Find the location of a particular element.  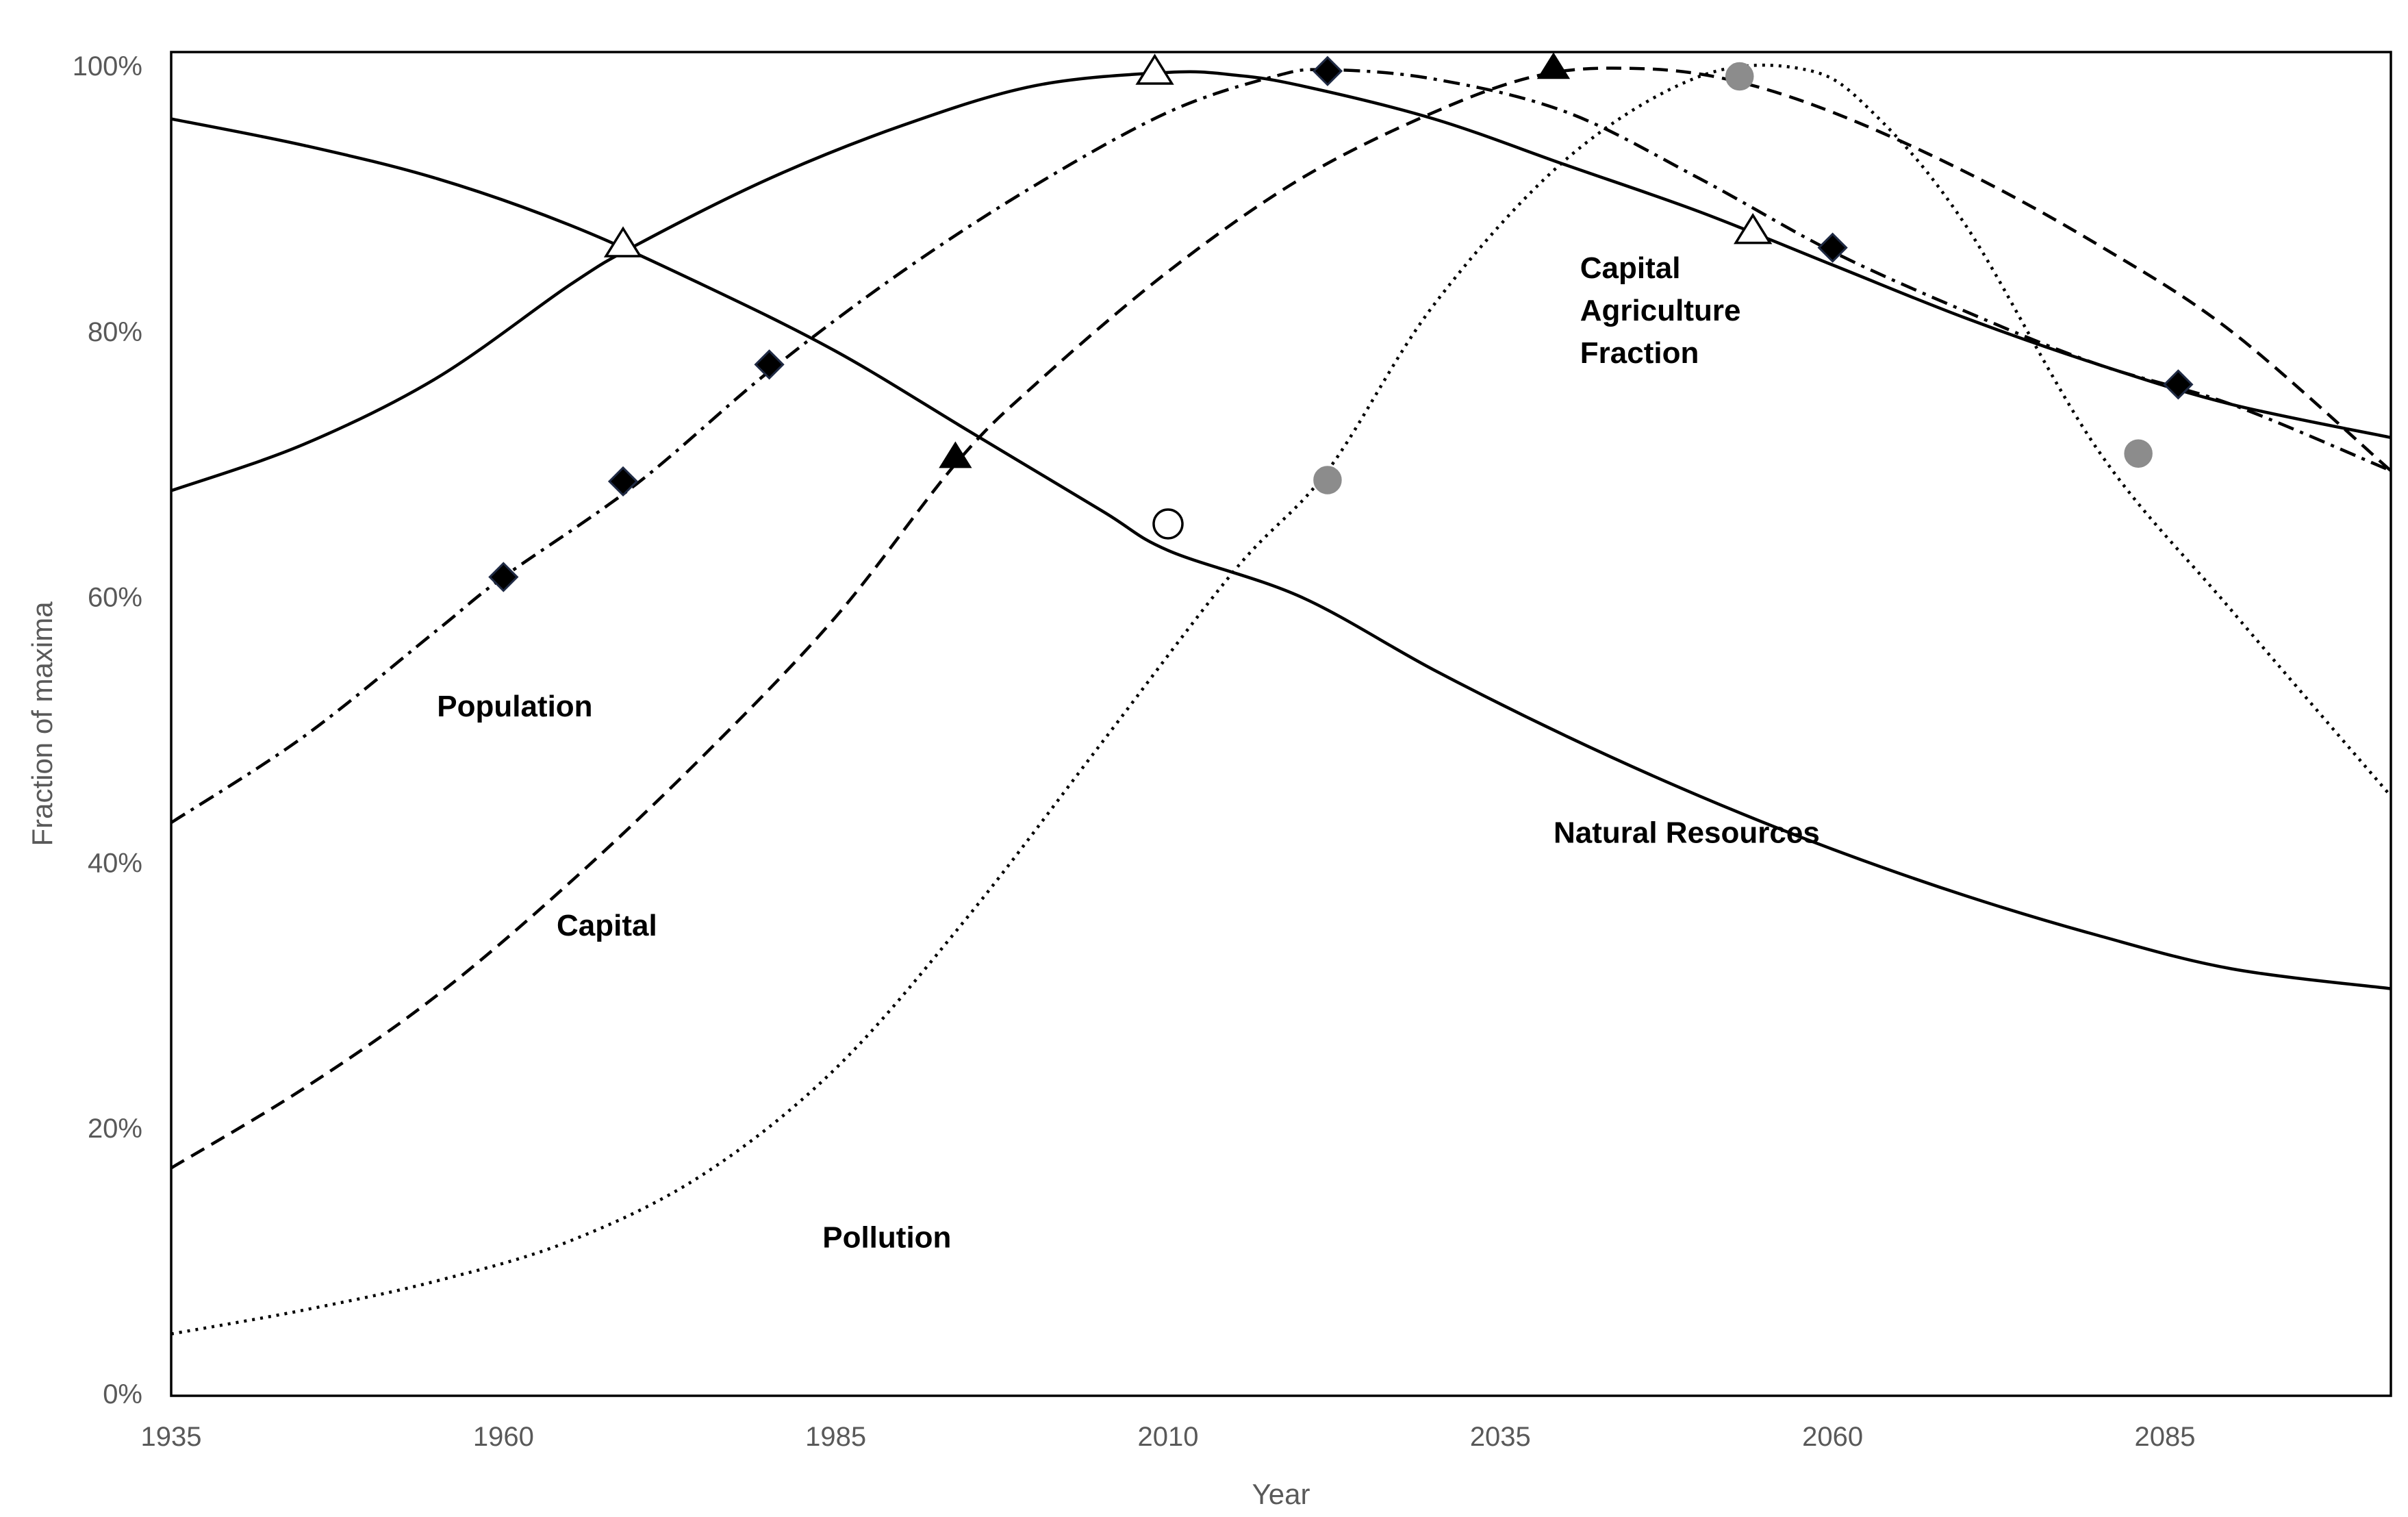

x-tick-label: 2010 is located at coordinates (1167, 1437).